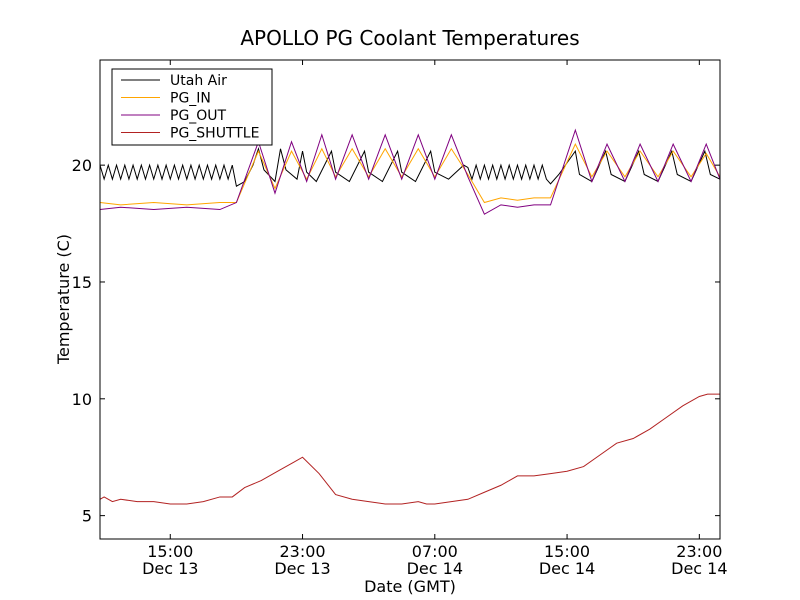 This screenshot has height=600, width=800. Describe the element at coordinates (214, 134) in the screenshot. I see `legend-label: PG_SHUTTLE` at that location.